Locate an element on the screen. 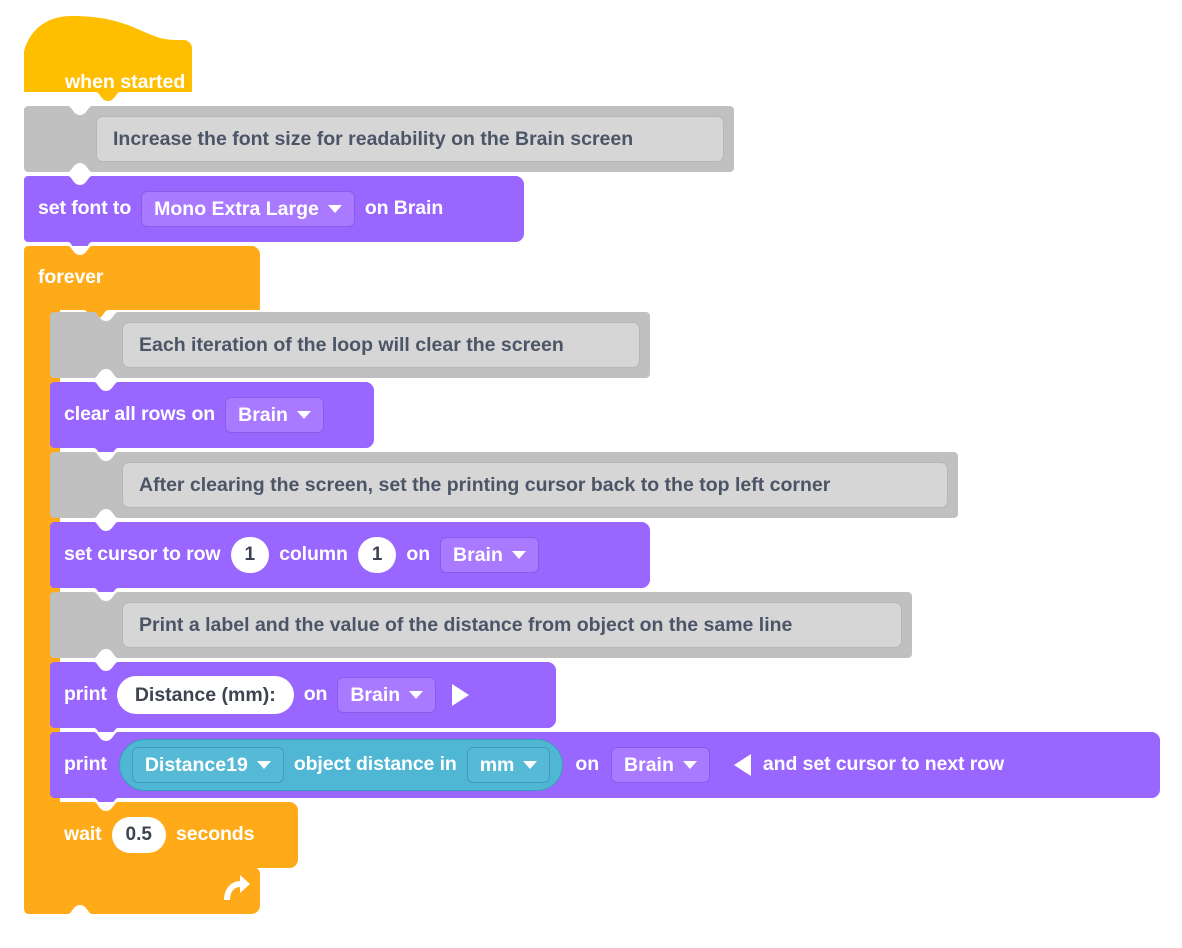 The image size is (1182, 948). print-newline-label: and set cursor to next row is located at coordinates (883, 764).